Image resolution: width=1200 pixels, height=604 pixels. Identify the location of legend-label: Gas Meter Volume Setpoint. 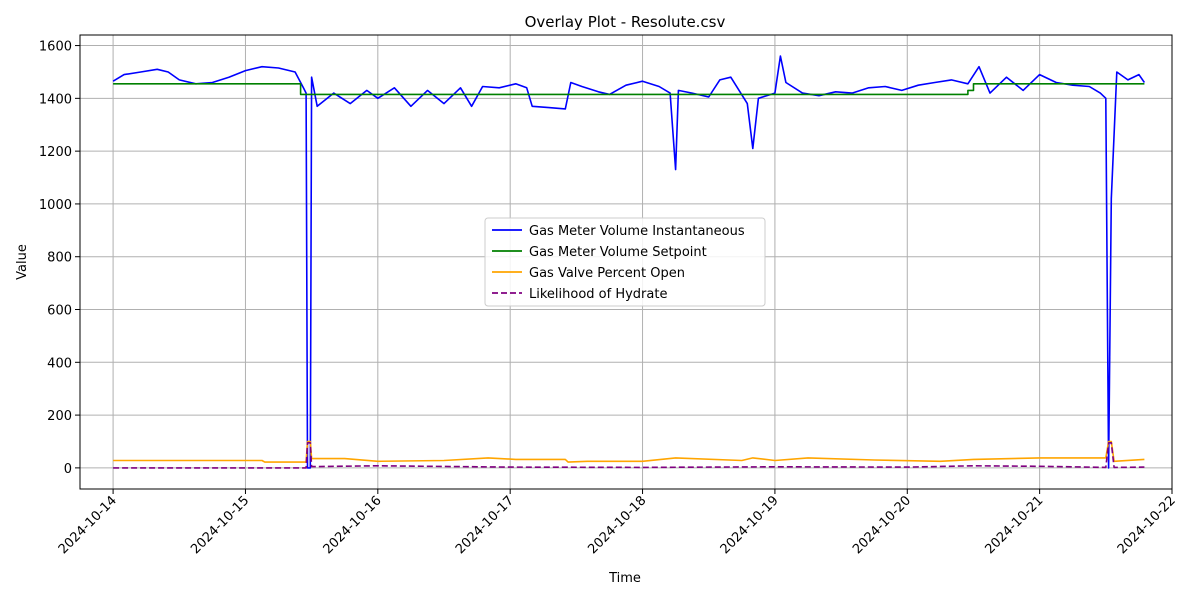
(618, 252).